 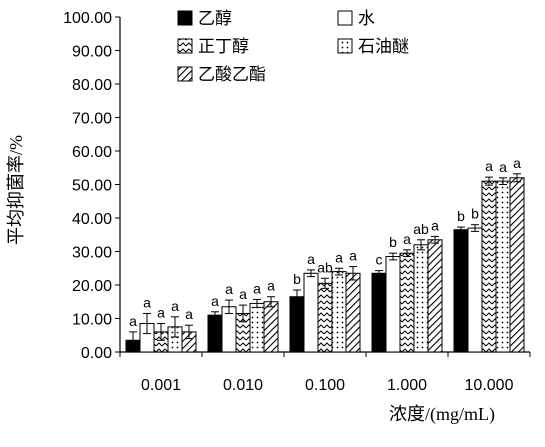 What do you see at coordinates (92, 186) in the screenshot?
I see `y-tick-label: 50.00` at bounding box center [92, 186].